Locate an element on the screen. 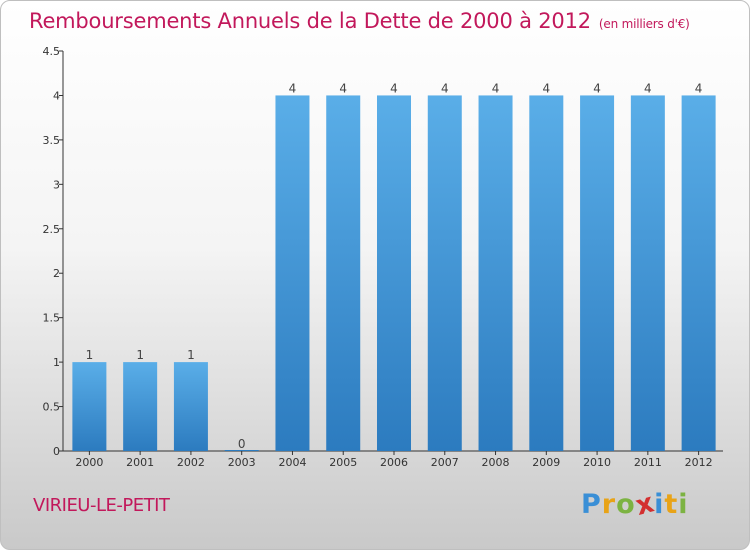 This screenshot has width=750, height=550. y-tick-label: 1.5 is located at coordinates (52, 318).